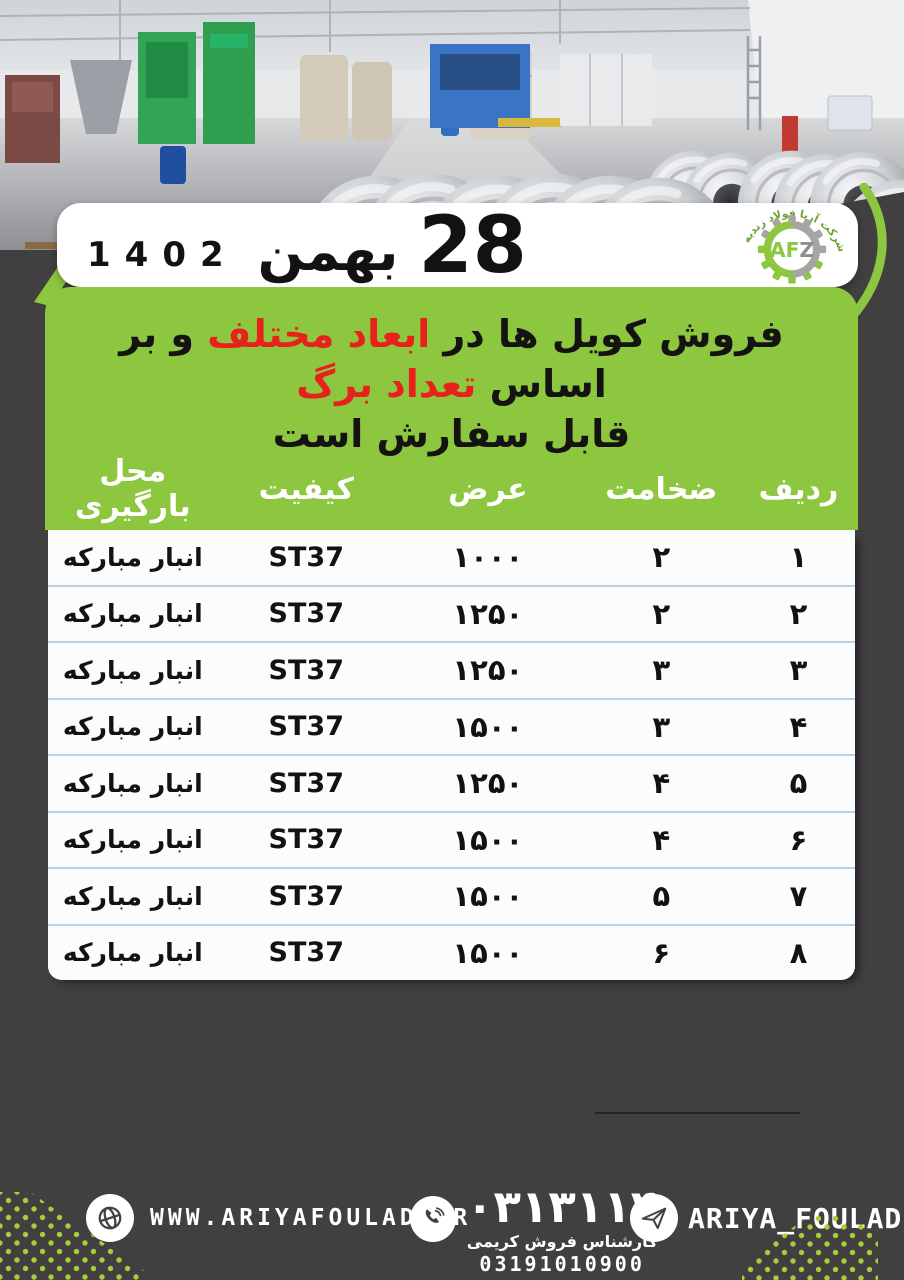 The image size is (904, 1280). I want to click on cell-row-number: ۶, so click(798, 839).